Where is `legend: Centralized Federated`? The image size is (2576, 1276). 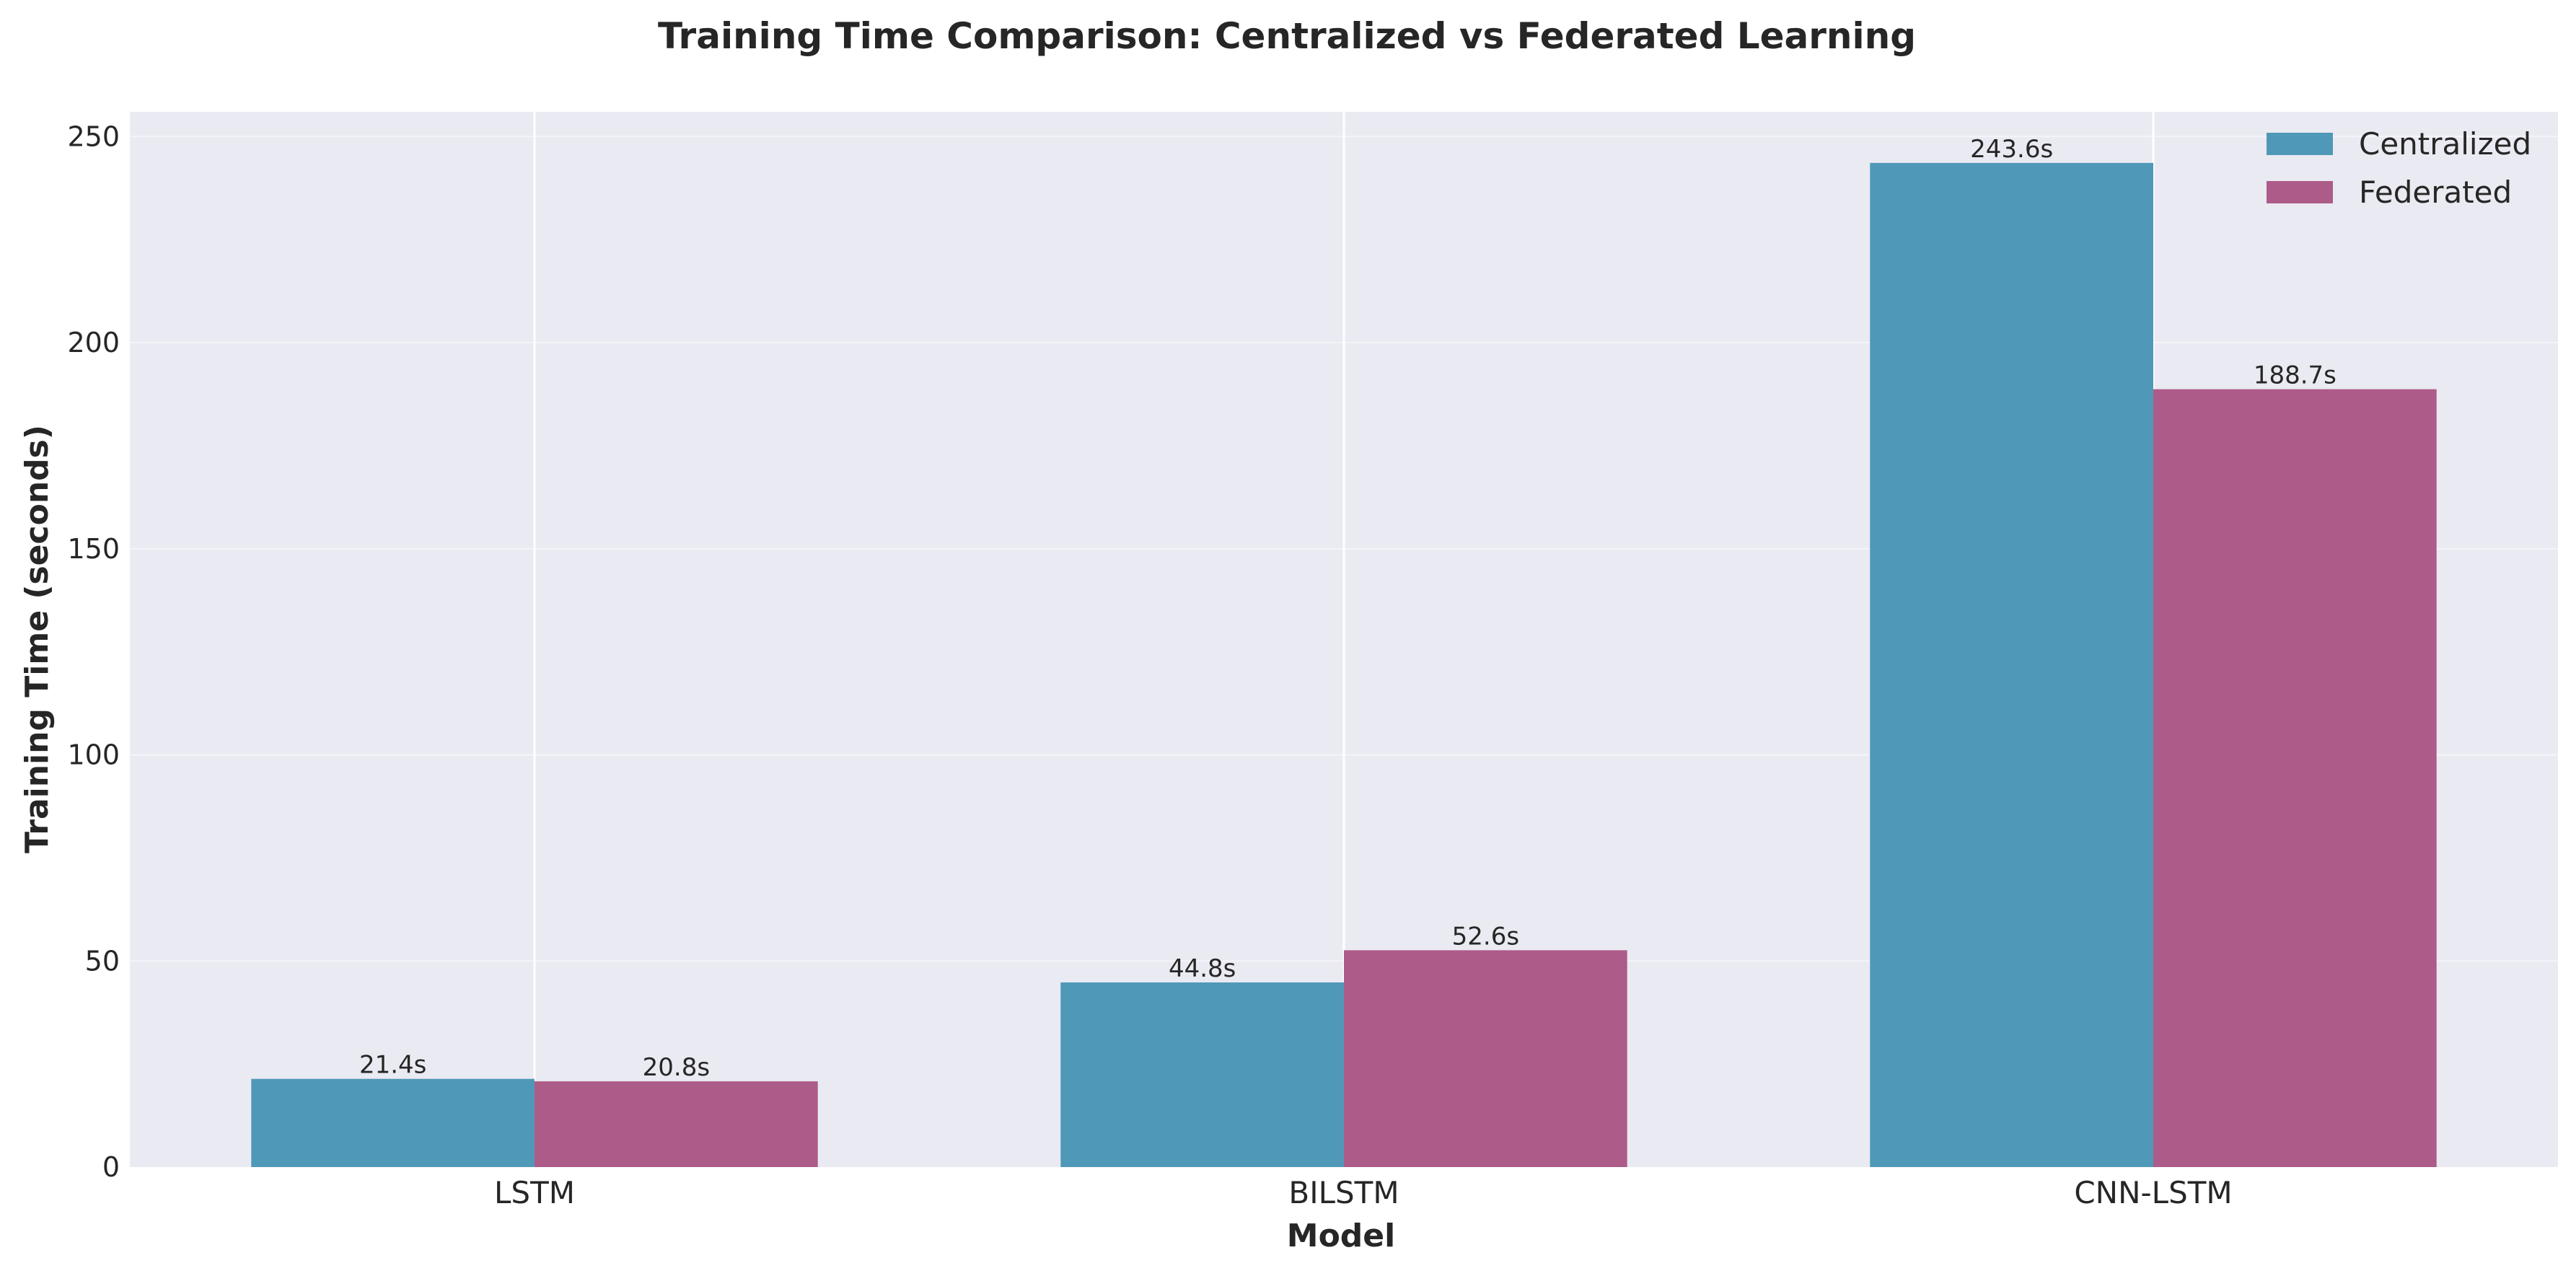 legend: Centralized Federated is located at coordinates (2399, 168).